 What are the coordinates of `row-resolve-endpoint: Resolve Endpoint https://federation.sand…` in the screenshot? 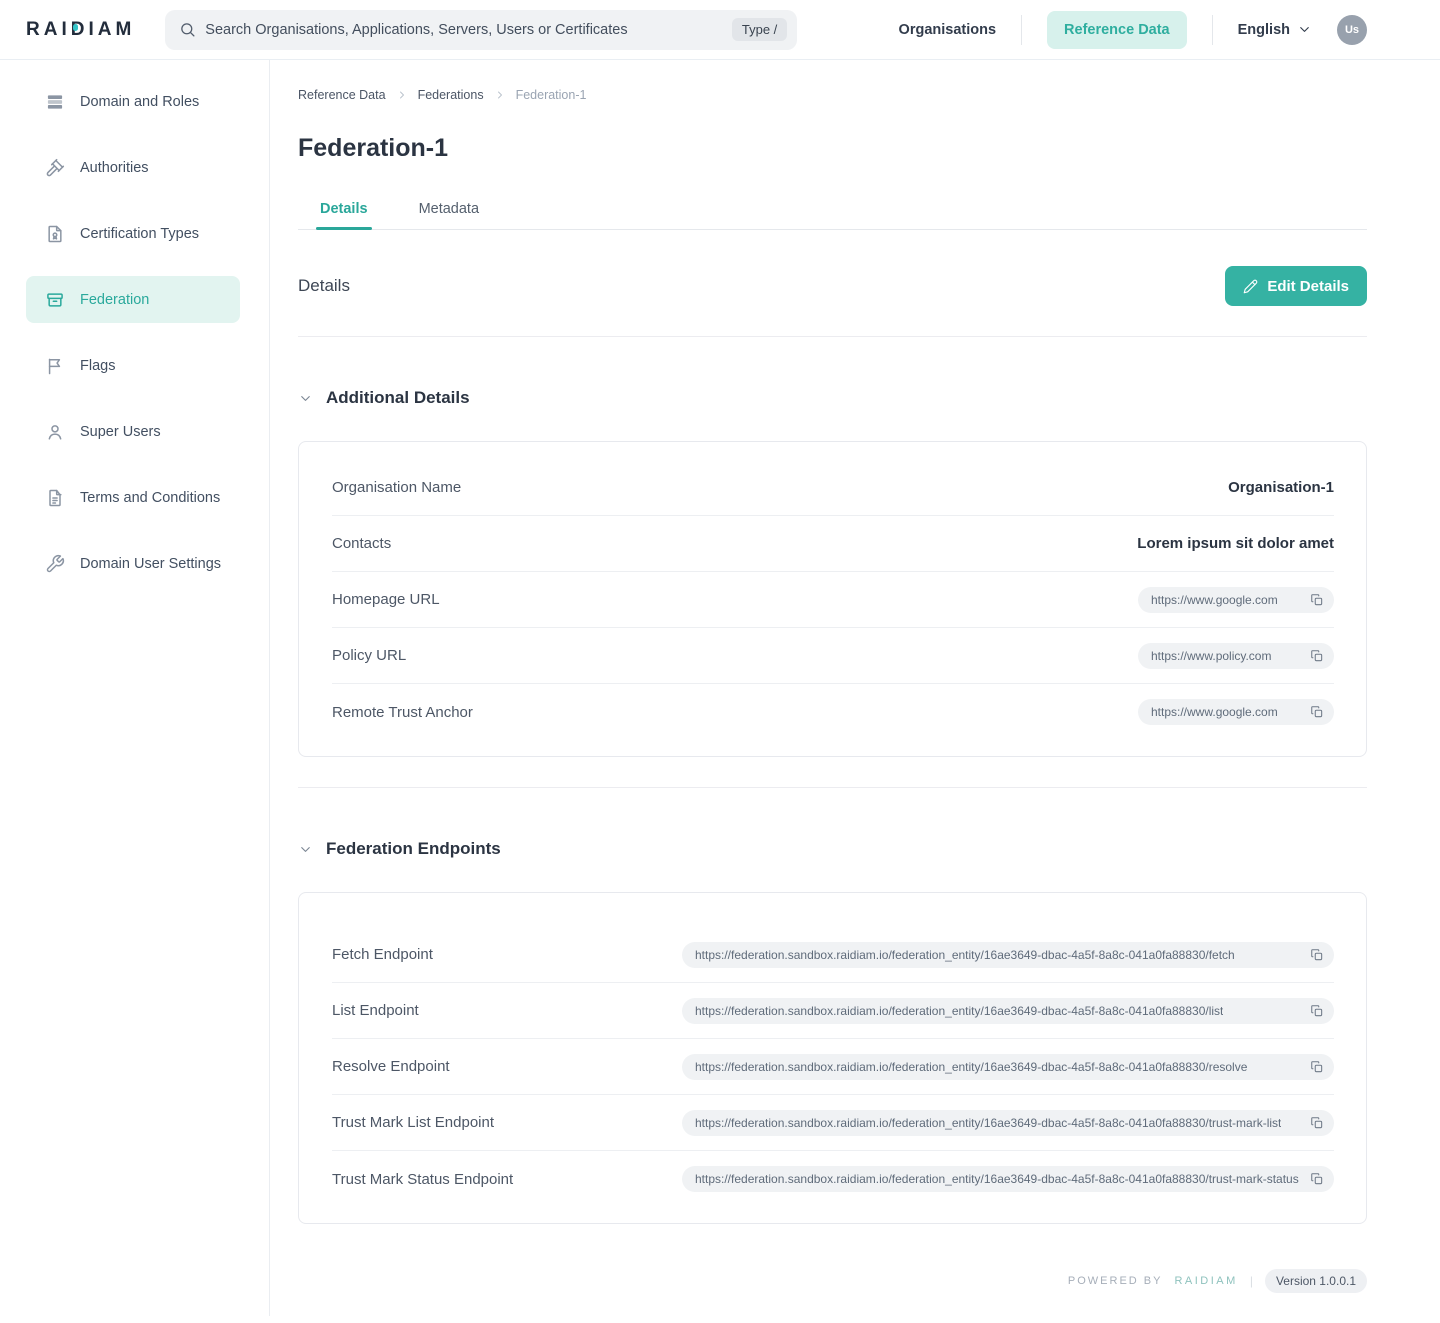 It's located at (833, 1067).